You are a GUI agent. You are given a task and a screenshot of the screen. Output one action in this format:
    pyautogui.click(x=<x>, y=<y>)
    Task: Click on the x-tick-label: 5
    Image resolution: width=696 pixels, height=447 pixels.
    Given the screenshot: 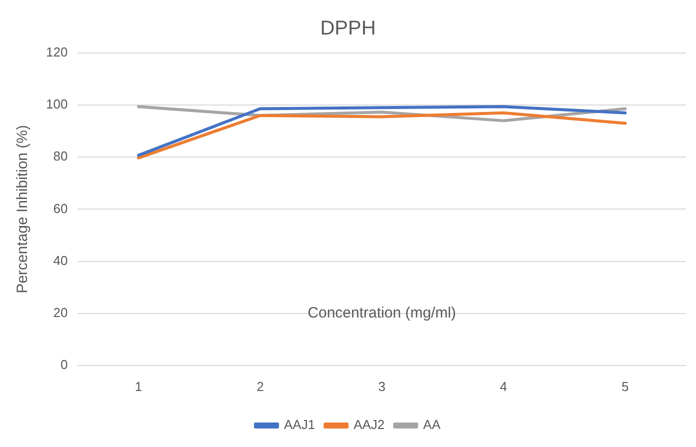 What is the action you would take?
    pyautogui.click(x=625, y=386)
    